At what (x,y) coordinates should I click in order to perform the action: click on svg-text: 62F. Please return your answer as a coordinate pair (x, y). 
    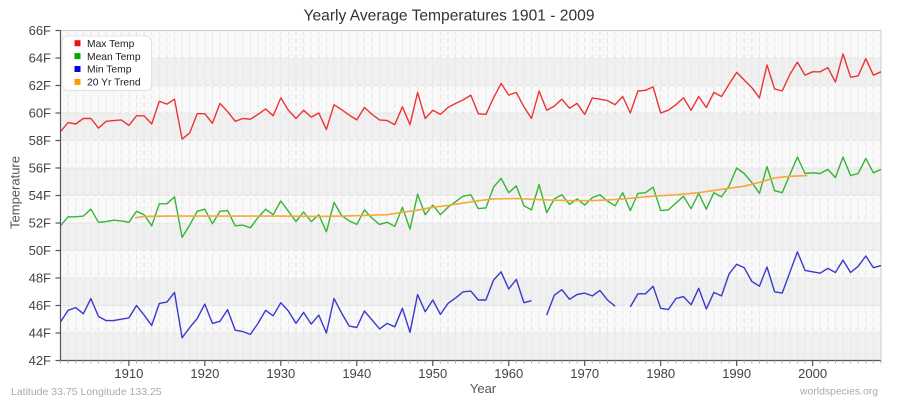
    Looking at the image, I should click on (40, 85).